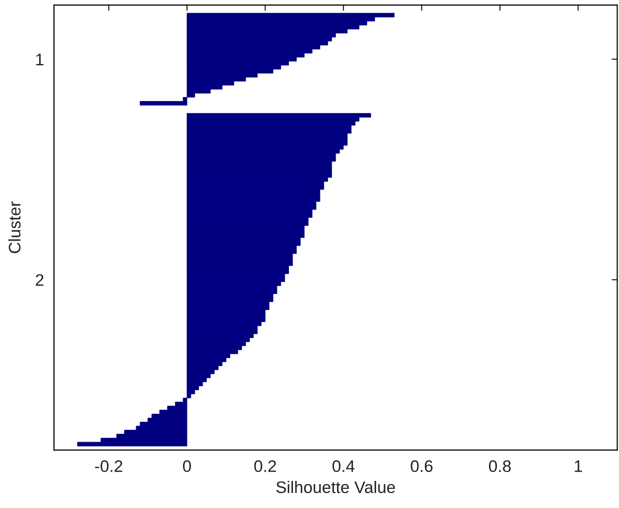 This screenshot has height=508, width=619. What do you see at coordinates (499, 466) in the screenshot?
I see `x-tick-label: 0.8` at bounding box center [499, 466].